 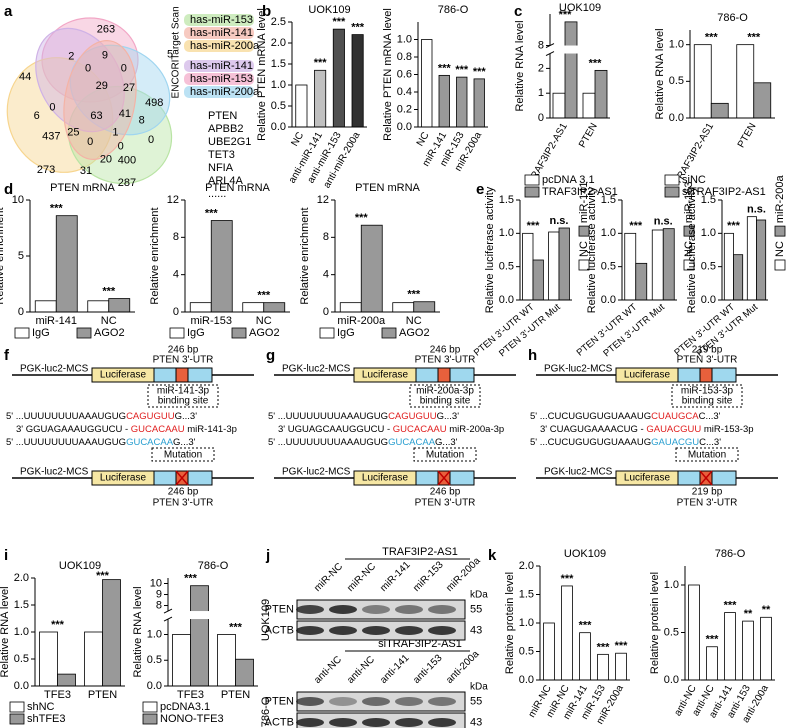 I want to click on length-label: 219 bp, so click(x=707, y=492).